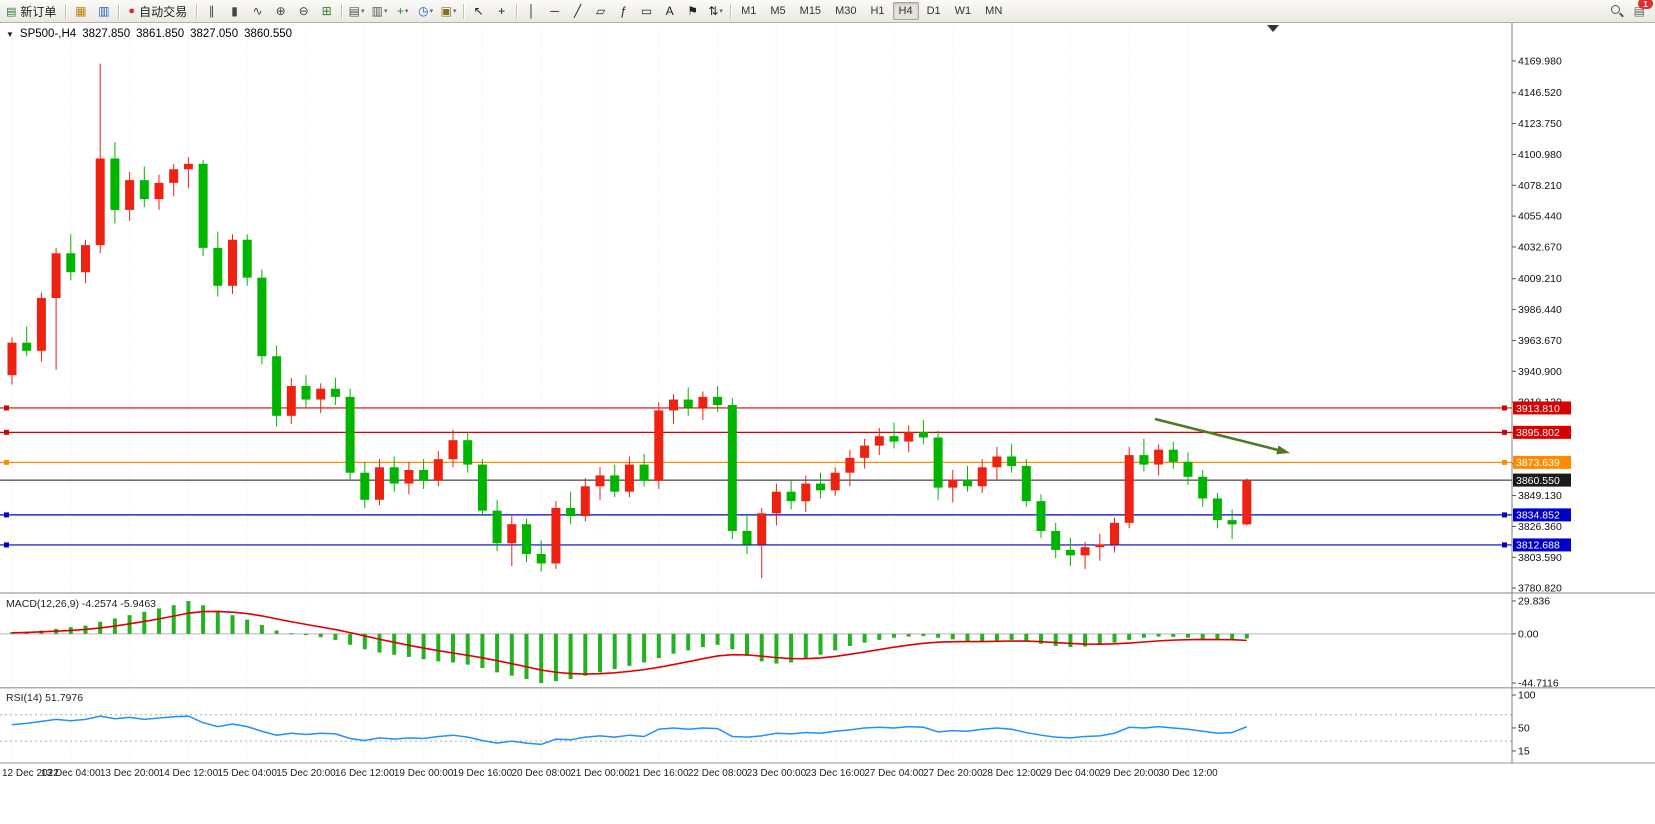 This screenshot has width=1655, height=824. What do you see at coordinates (749, 11) in the screenshot?
I see `timeframe-M1: M1` at bounding box center [749, 11].